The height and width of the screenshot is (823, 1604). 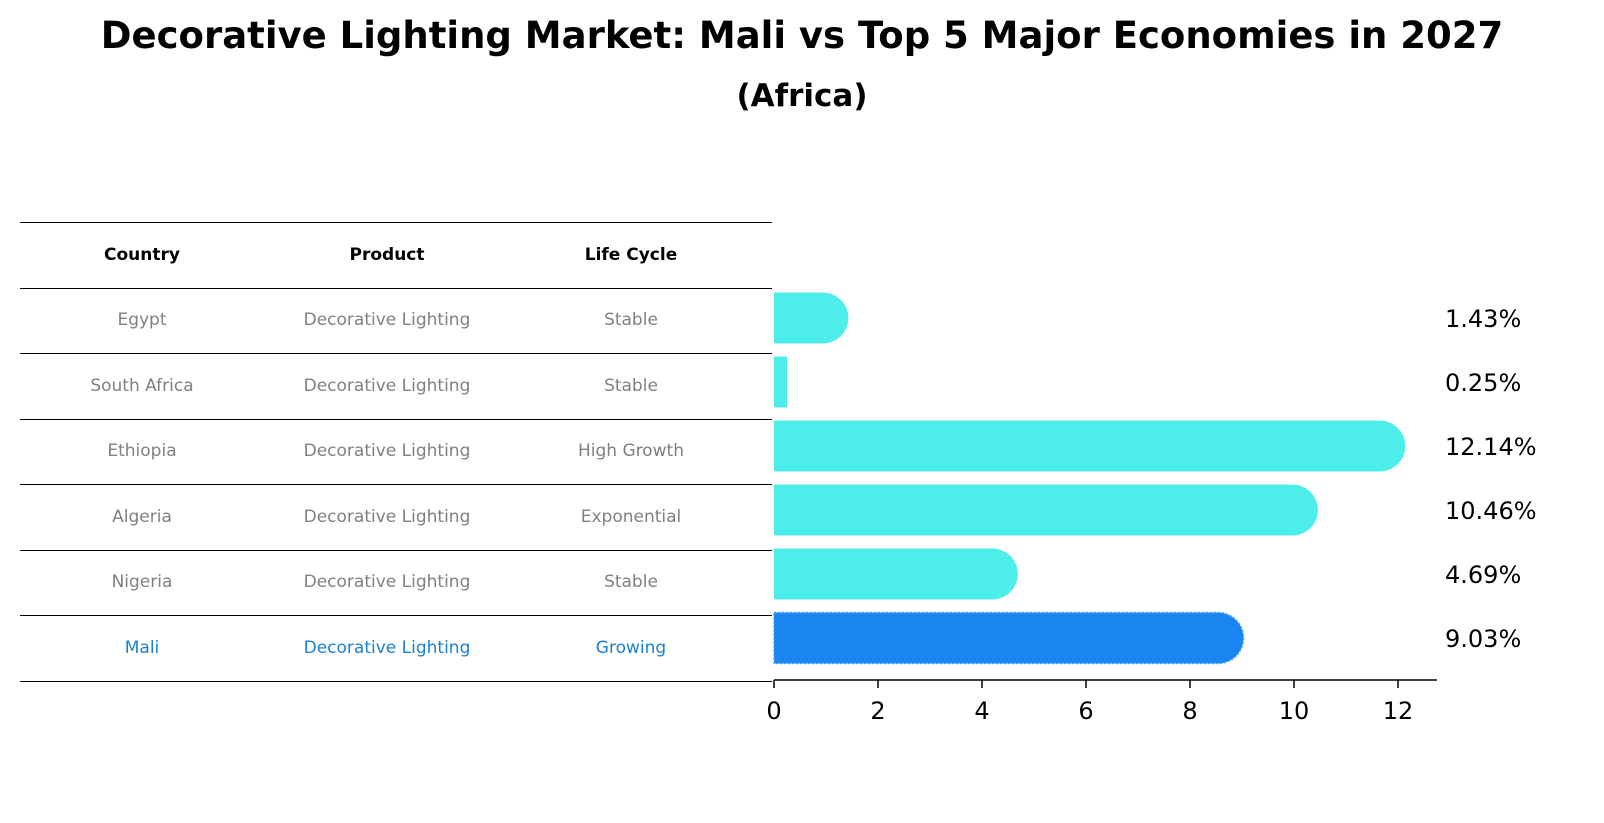 I want to click on x-tick-label: 4, so click(x=981, y=711).